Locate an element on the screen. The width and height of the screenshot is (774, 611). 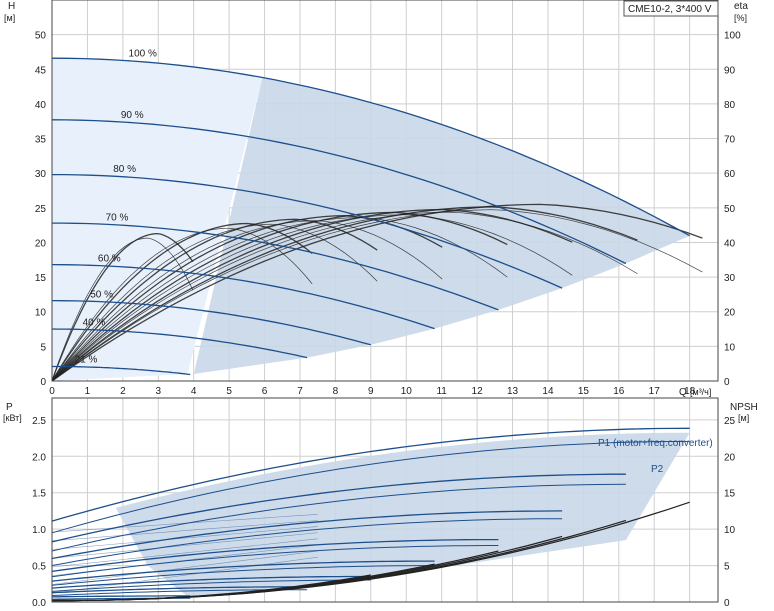
x-tick-label: 9 is located at coordinates (371, 391).